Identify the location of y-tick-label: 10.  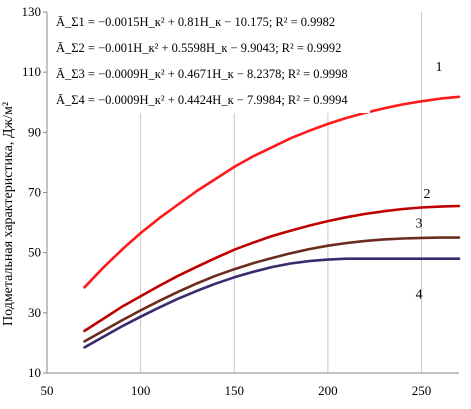
(34, 372).